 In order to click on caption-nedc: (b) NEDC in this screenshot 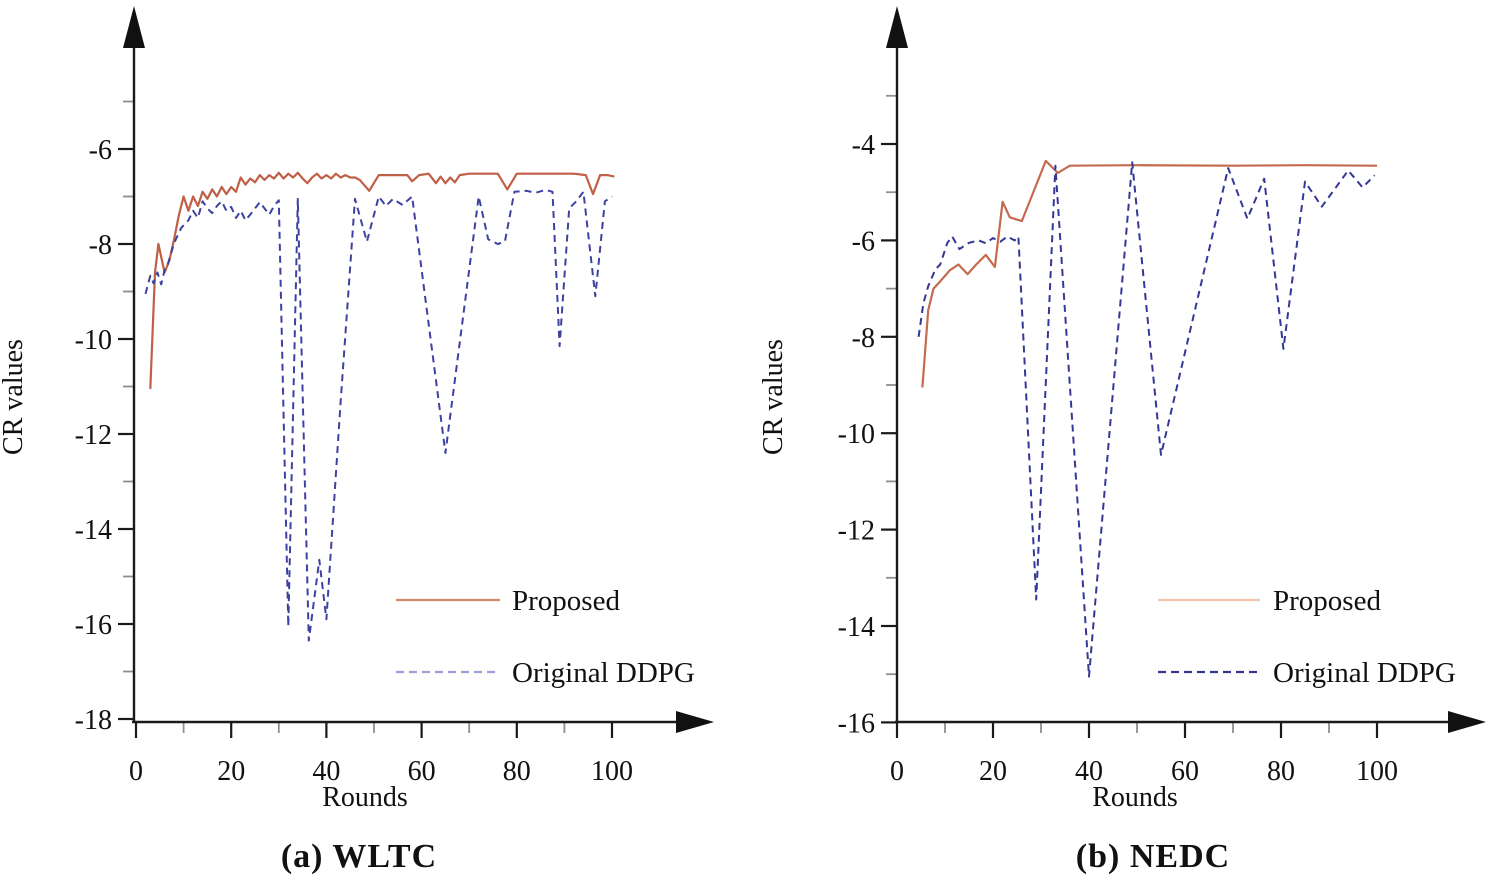, I will do `click(1153, 856)`.